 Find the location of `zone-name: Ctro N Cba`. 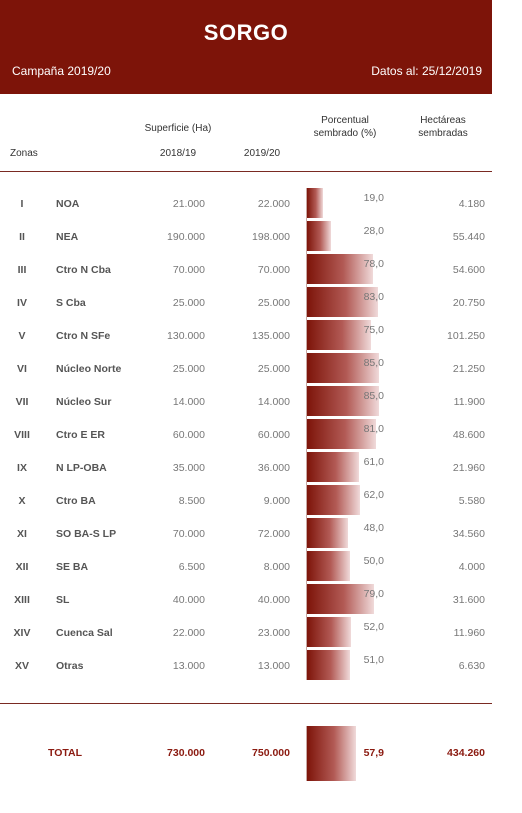

zone-name: Ctro N Cba is located at coordinates (83, 270).